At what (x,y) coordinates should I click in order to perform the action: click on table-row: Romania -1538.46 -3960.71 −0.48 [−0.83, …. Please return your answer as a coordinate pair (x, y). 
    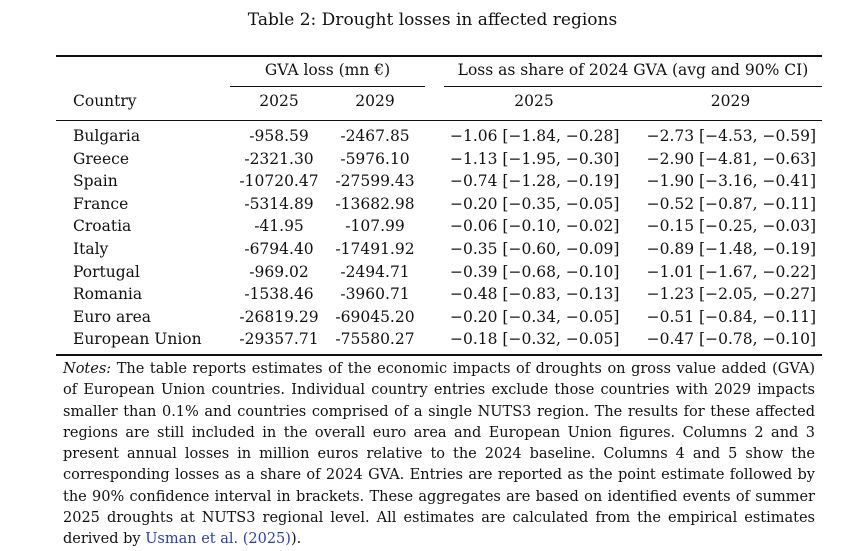
    Looking at the image, I should click on (432, 294).